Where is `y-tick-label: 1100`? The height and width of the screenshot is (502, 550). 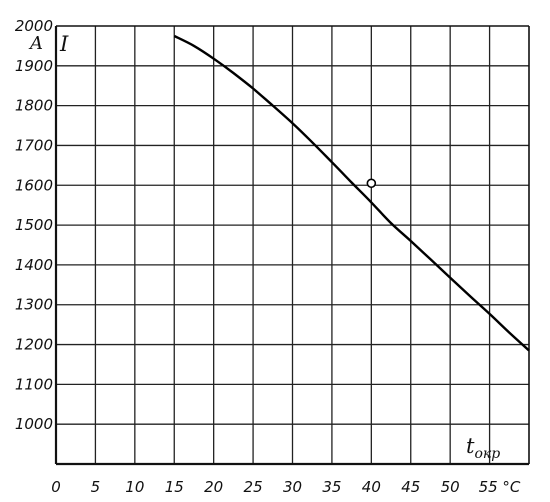 y-tick-label: 1100 is located at coordinates (34, 384).